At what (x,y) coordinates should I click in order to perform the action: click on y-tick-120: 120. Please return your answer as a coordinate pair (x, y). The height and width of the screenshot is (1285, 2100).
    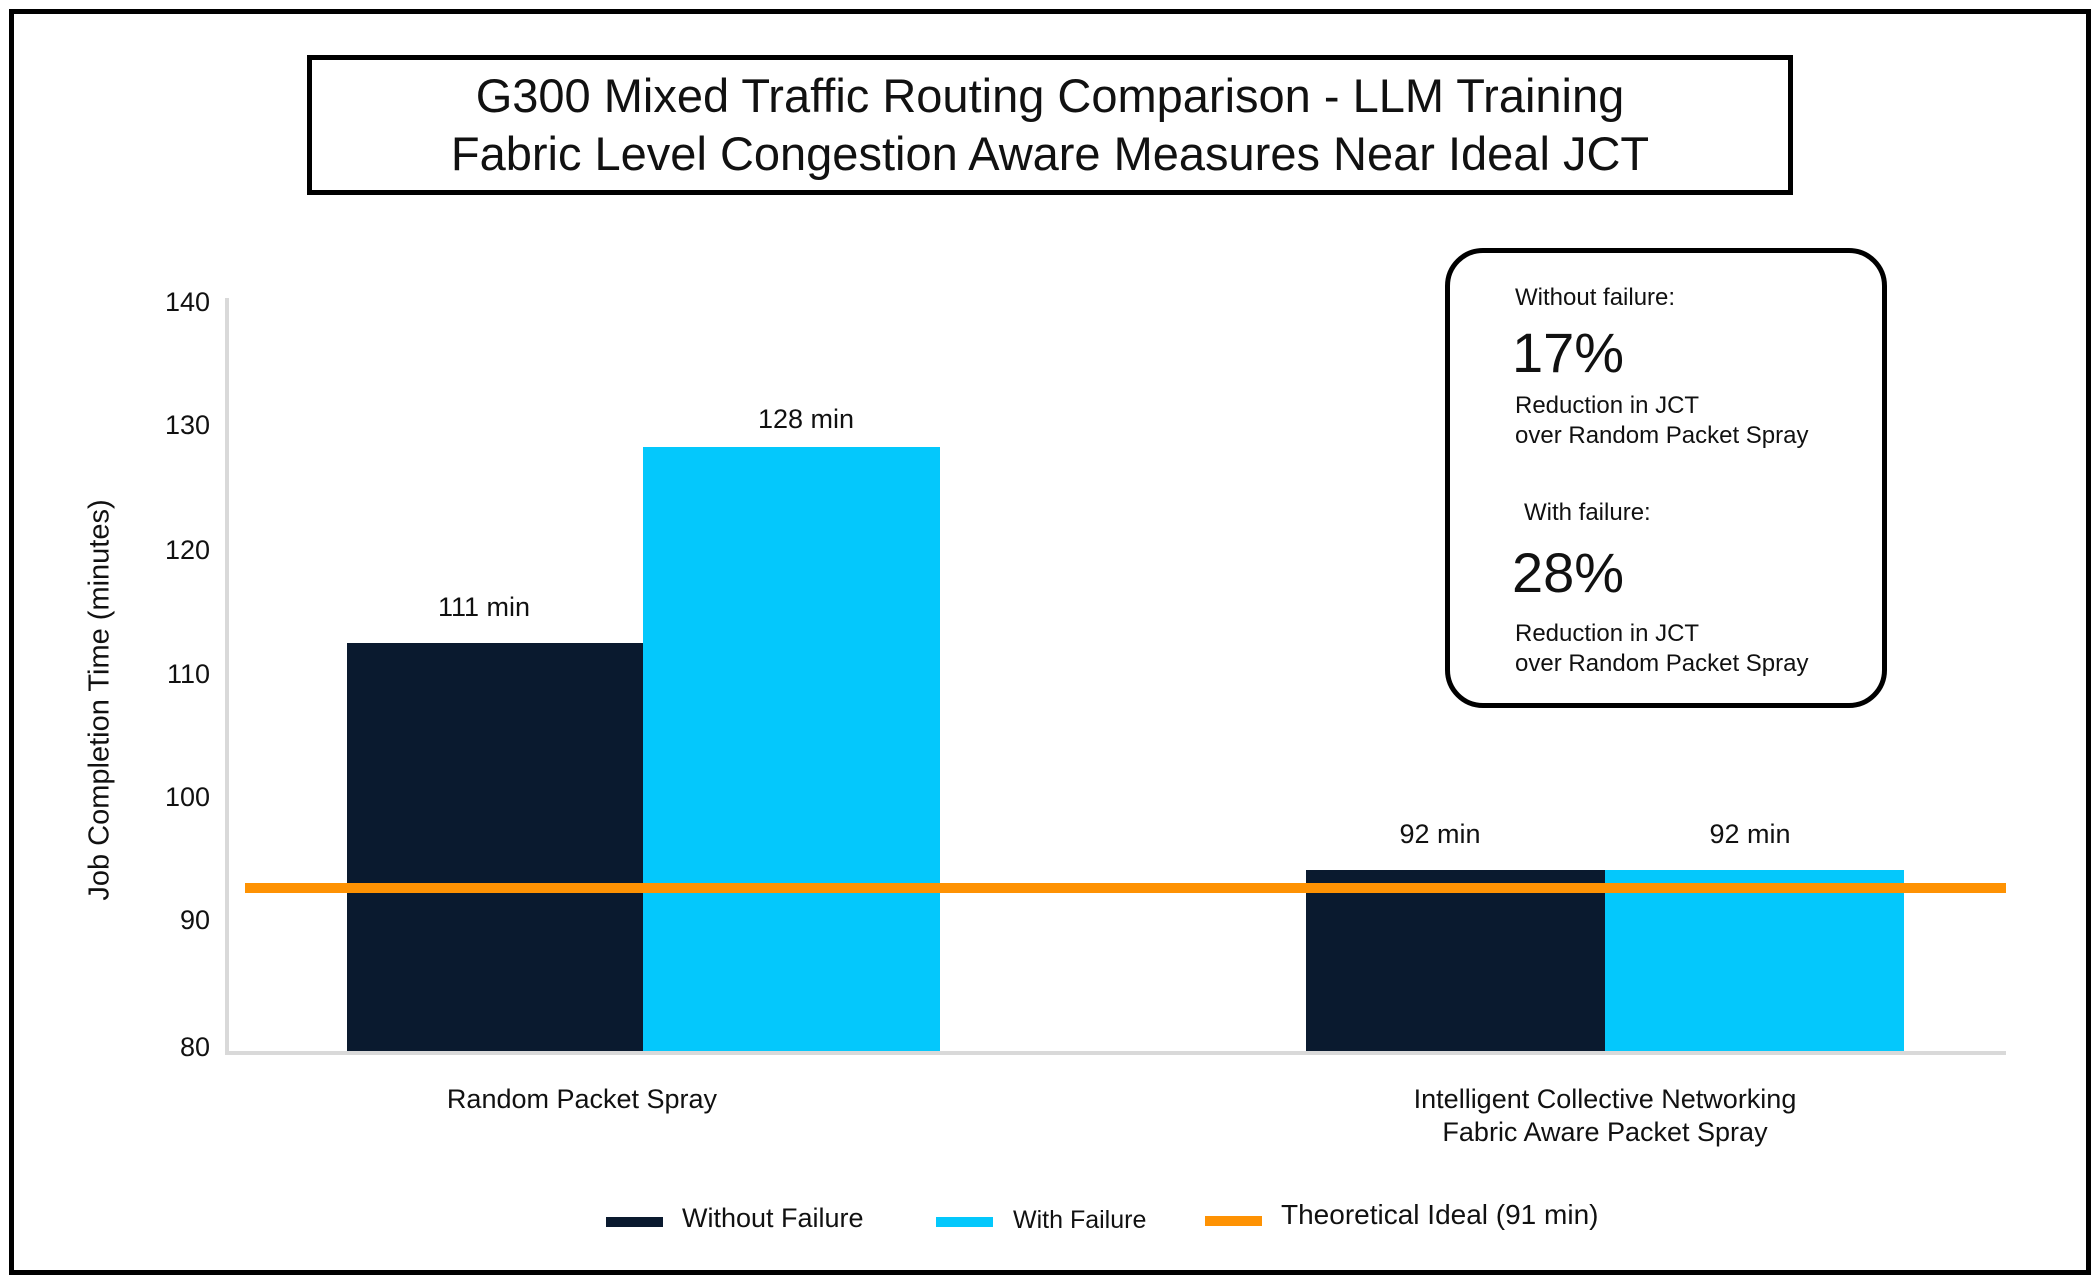
    Looking at the image, I should click on (187, 550).